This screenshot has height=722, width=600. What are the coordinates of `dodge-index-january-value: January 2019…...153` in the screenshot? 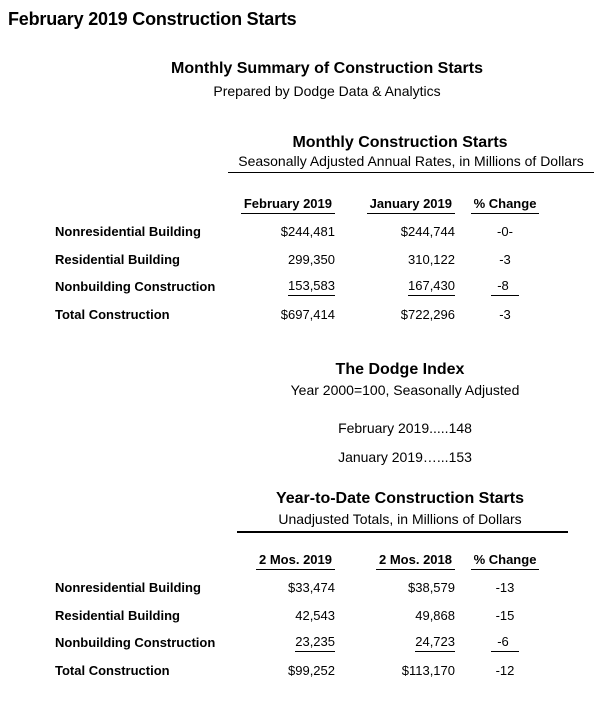 It's located at (405, 457).